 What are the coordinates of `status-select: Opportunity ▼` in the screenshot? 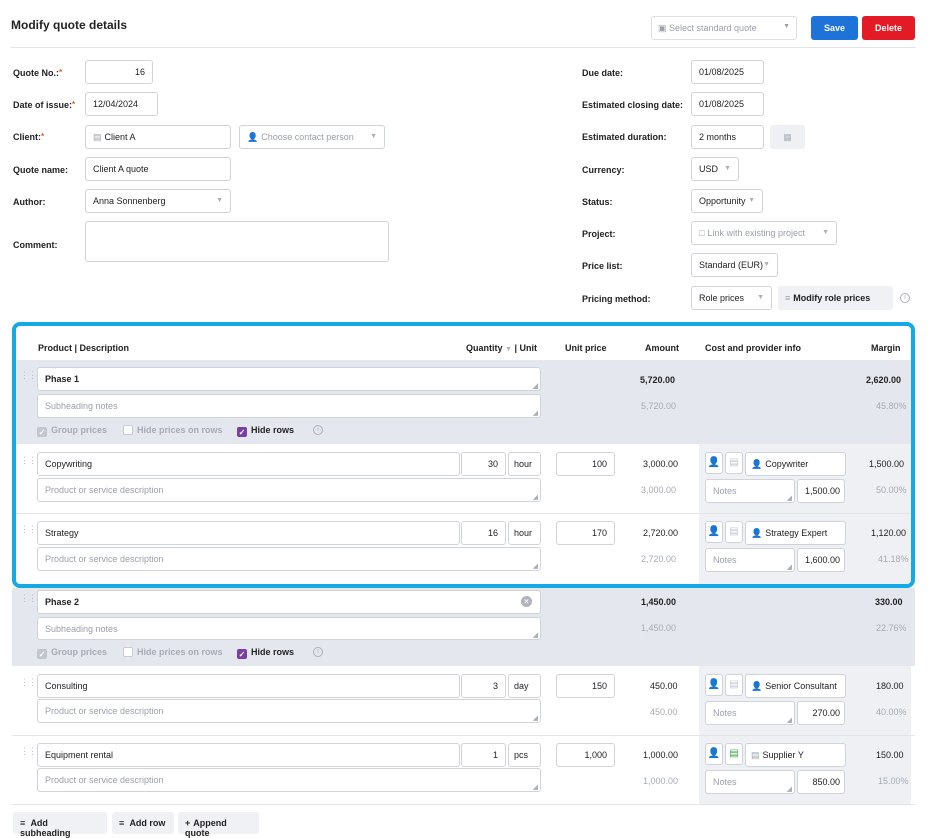 It's located at (727, 201).